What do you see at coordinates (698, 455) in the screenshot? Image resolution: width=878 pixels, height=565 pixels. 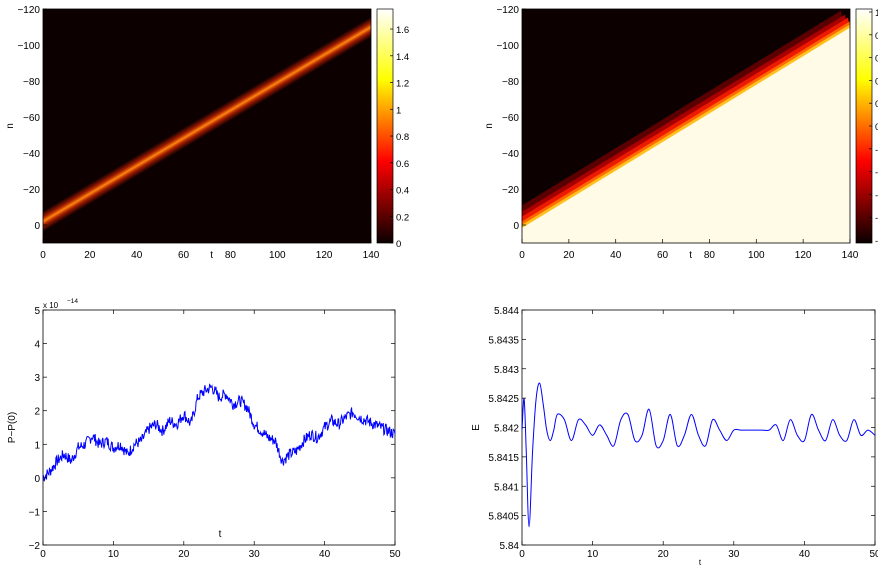 I see `linechart4-series-line` at bounding box center [698, 455].